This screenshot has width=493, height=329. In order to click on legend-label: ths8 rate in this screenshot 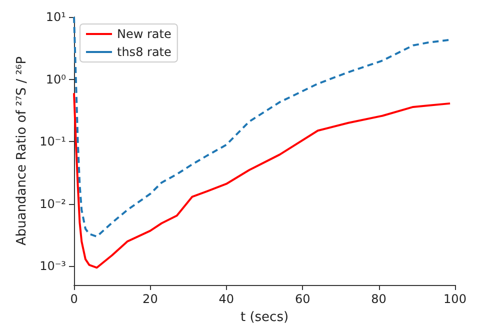, I will do `click(144, 52)`.